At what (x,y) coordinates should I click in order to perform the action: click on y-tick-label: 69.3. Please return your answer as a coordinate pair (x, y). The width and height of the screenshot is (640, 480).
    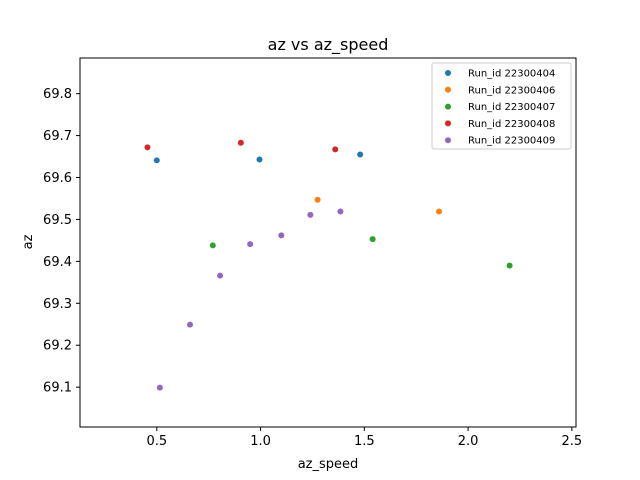
    Looking at the image, I should click on (57, 304).